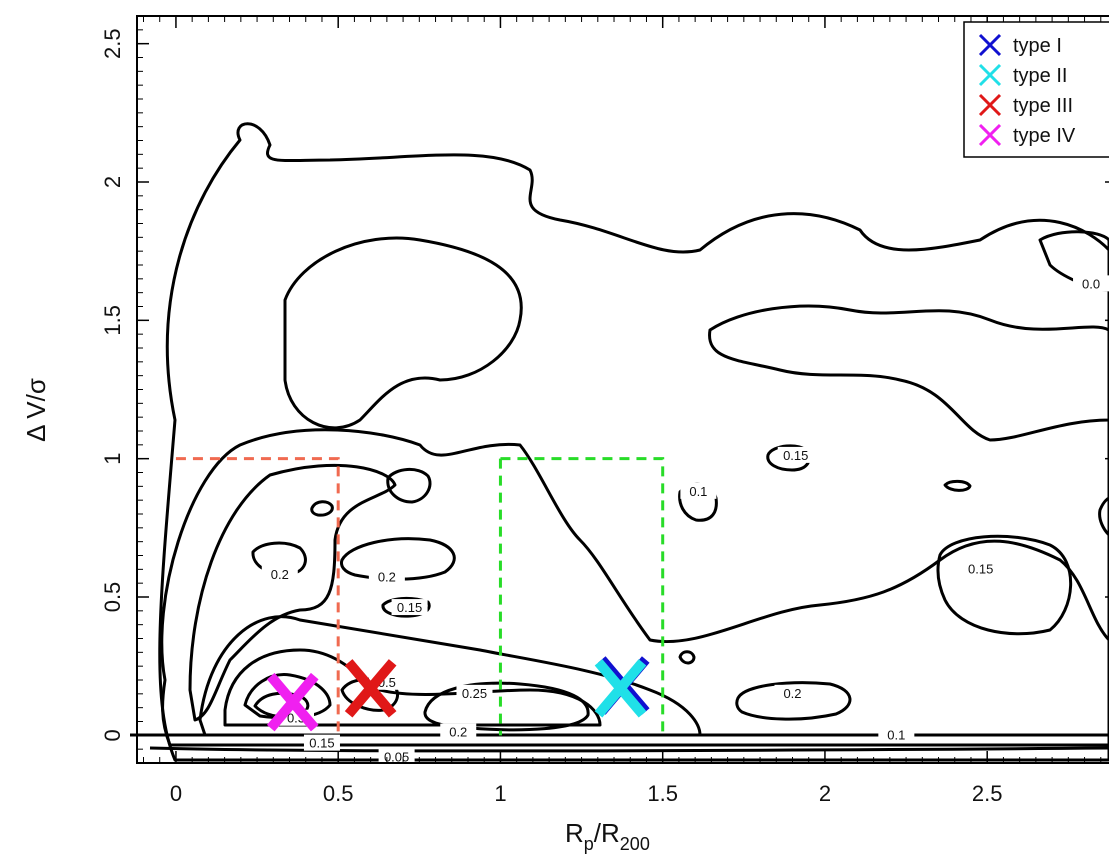 Image resolution: width=1109 pixels, height=863 pixels. What do you see at coordinates (825, 793) in the screenshot?
I see `x-tick-label: 2` at bounding box center [825, 793].